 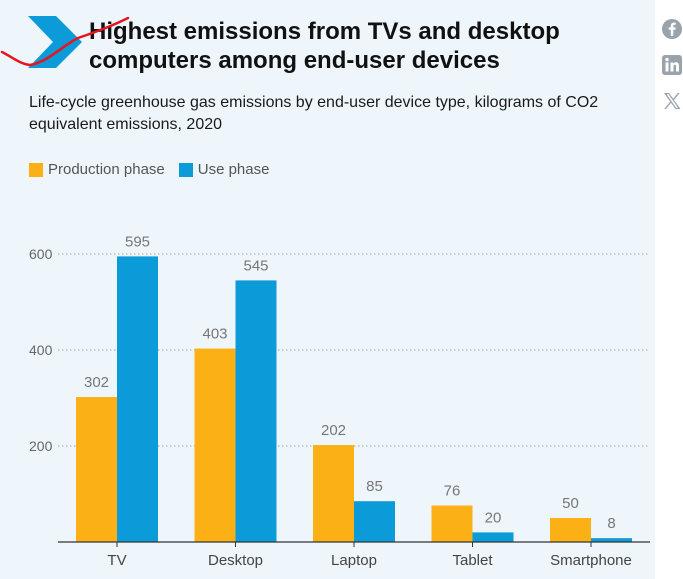 I want to click on x-tick-label-desktop: Desktop, so click(x=235, y=560).